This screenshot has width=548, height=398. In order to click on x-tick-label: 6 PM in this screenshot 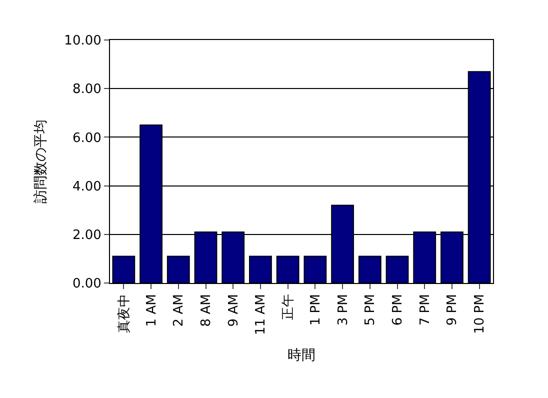, I will do `click(398, 310)`.